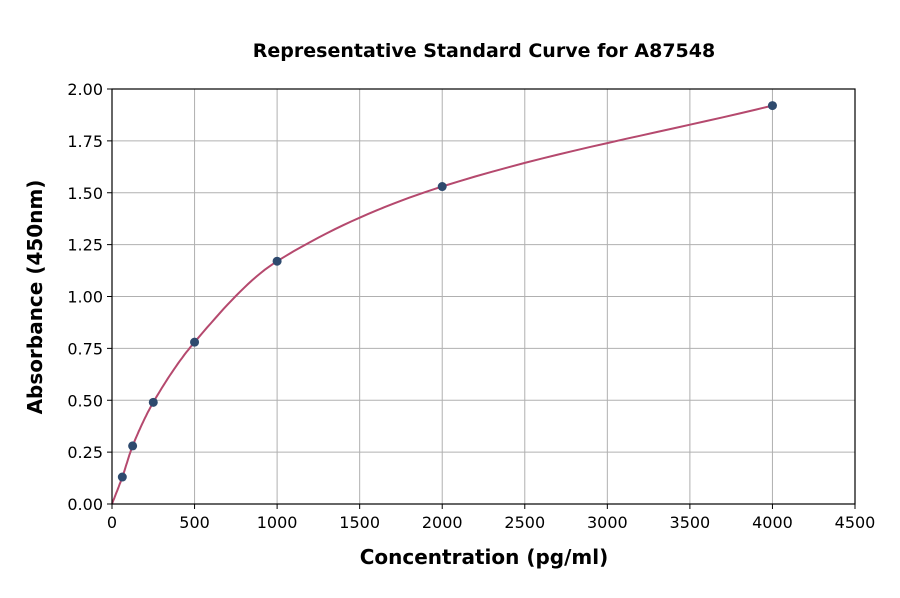 The height and width of the screenshot is (598, 900). Describe the element at coordinates (277, 522) in the screenshot. I see `x-tick-label: 1000` at that location.